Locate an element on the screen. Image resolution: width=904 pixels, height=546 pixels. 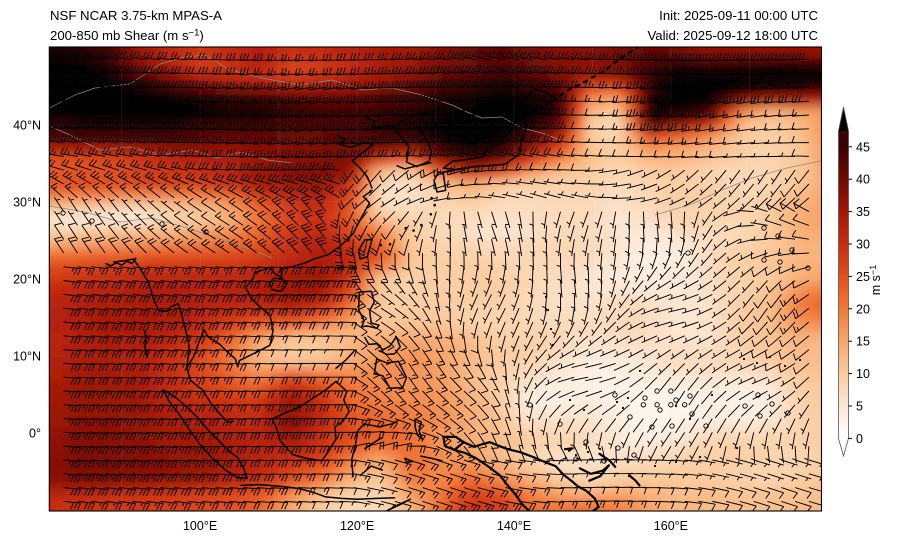
svg-text: 10°N is located at coordinates (27, 357).